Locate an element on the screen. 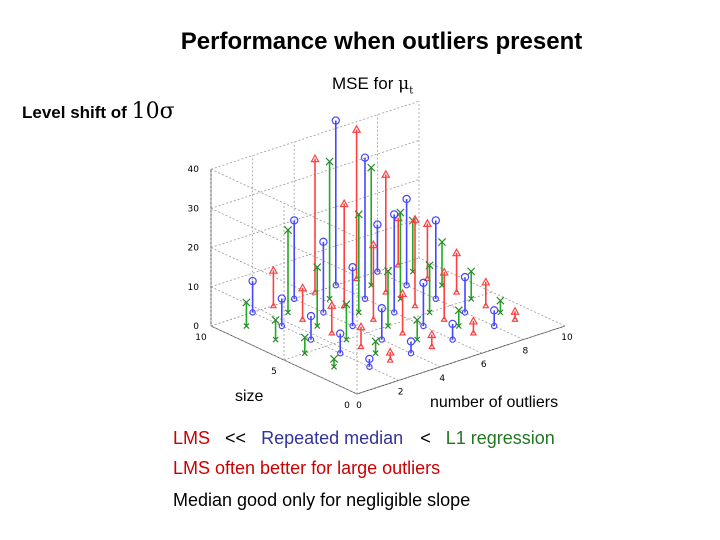 The image size is (720, 540). much-less-than: << is located at coordinates (236, 438).